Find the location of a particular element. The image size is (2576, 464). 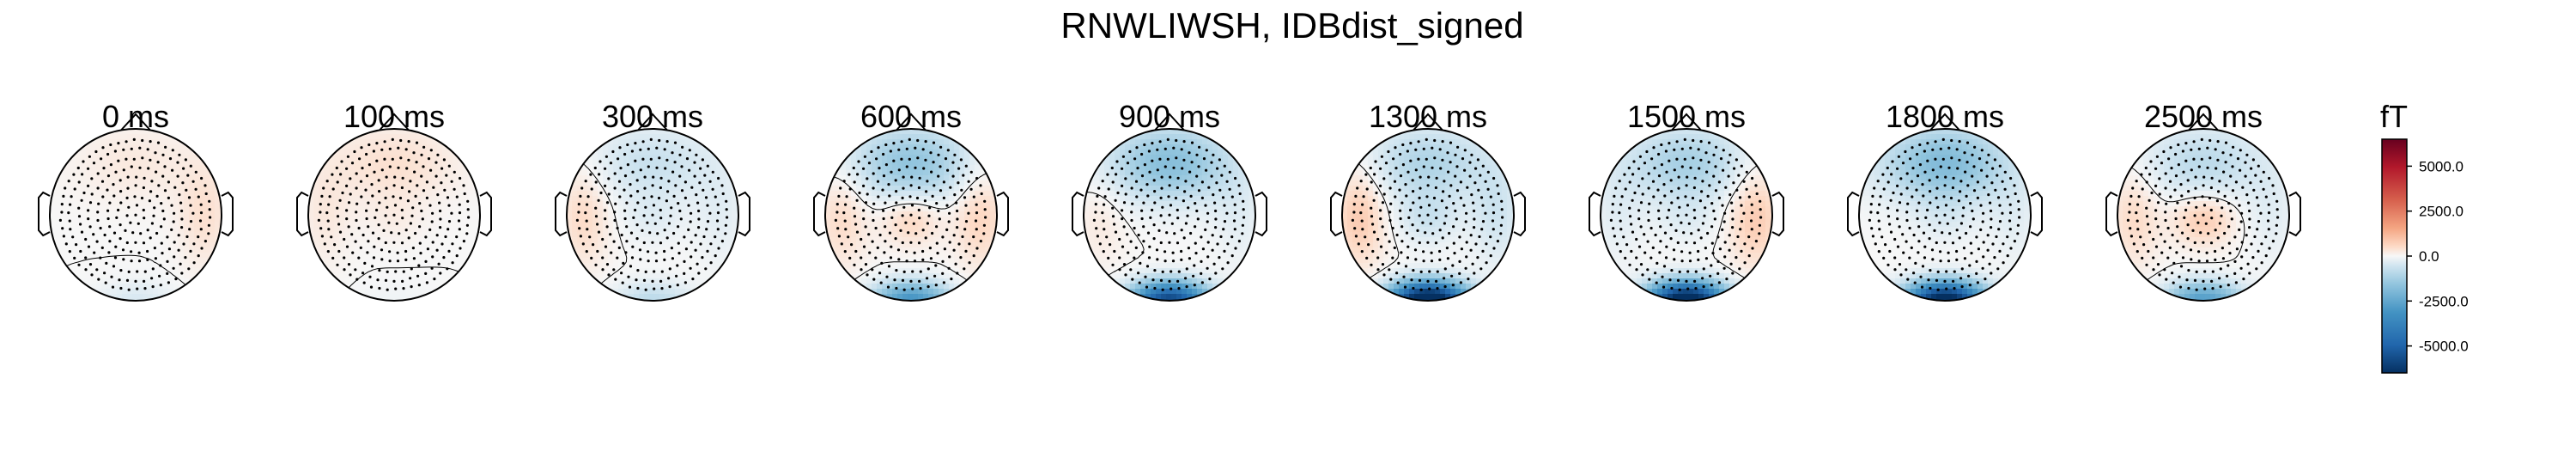

colorbar-tick-label: 0.0 is located at coordinates (2429, 256).